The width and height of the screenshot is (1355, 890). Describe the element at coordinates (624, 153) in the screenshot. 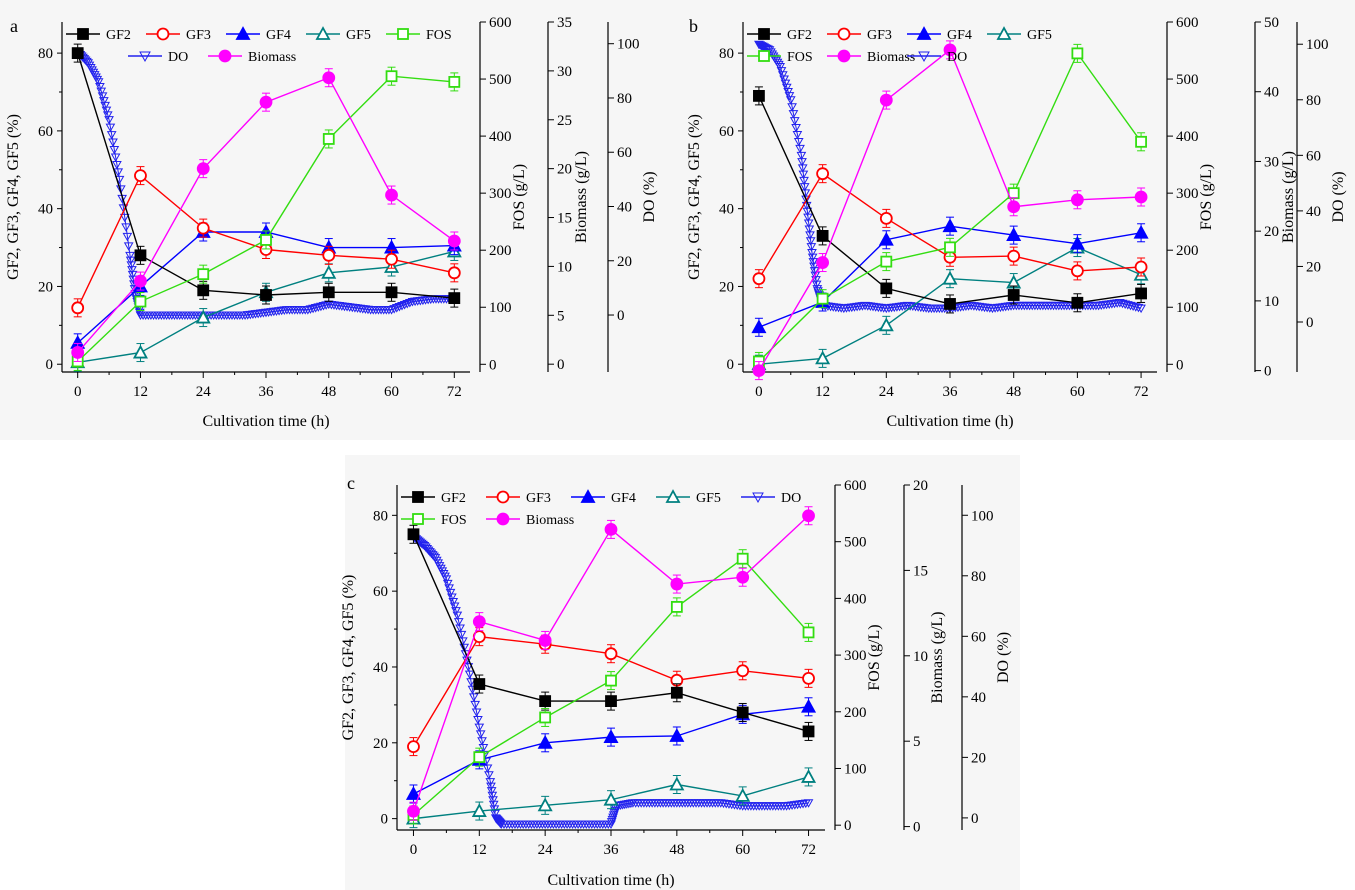

I see `right-tick-label: 60` at that location.